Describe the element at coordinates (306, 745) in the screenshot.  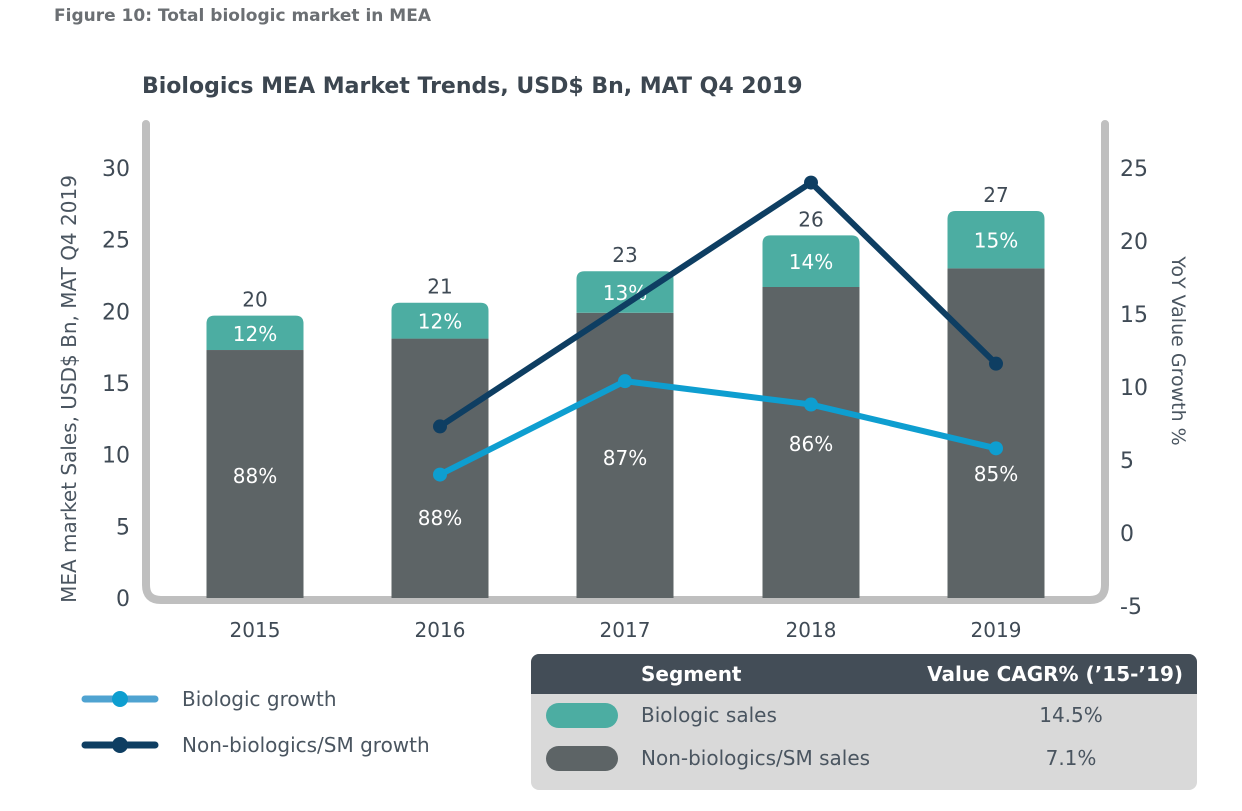
I see `legend-label: Non-biologics/SM growth` at that location.